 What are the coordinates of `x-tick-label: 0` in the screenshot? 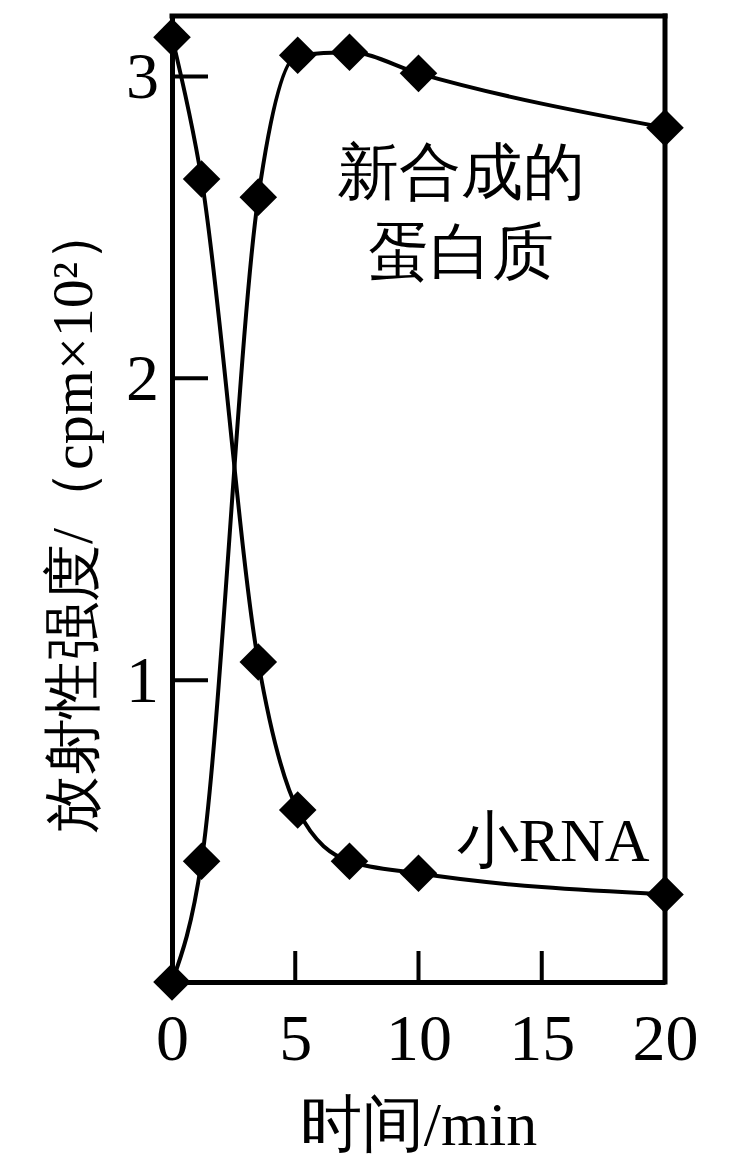 It's located at (172, 1037).